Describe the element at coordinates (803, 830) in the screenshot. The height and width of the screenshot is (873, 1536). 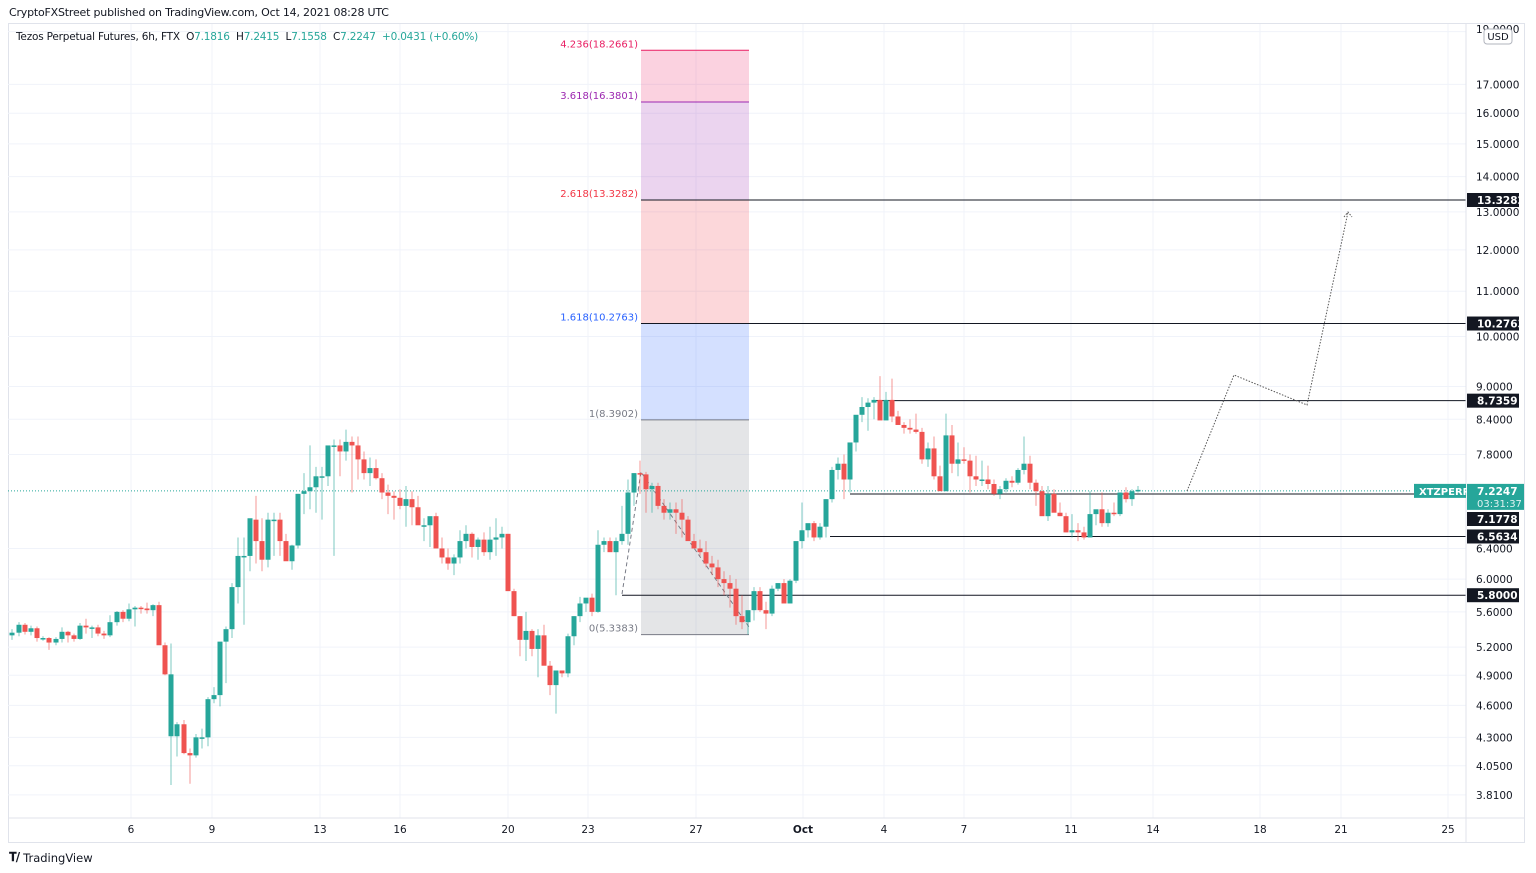
I see `svg-text: Oct` at that location.